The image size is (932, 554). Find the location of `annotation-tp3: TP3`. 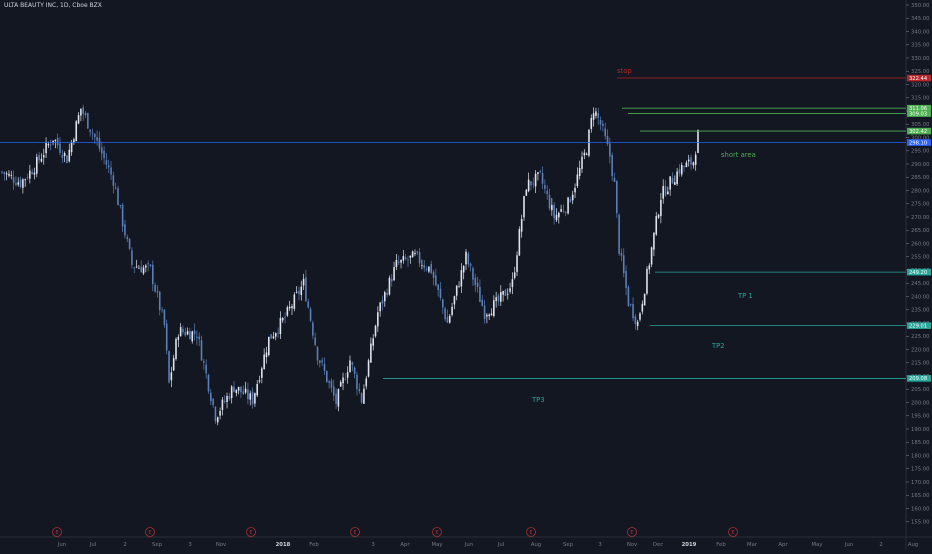

annotation-tp3: TP3 is located at coordinates (538, 400).